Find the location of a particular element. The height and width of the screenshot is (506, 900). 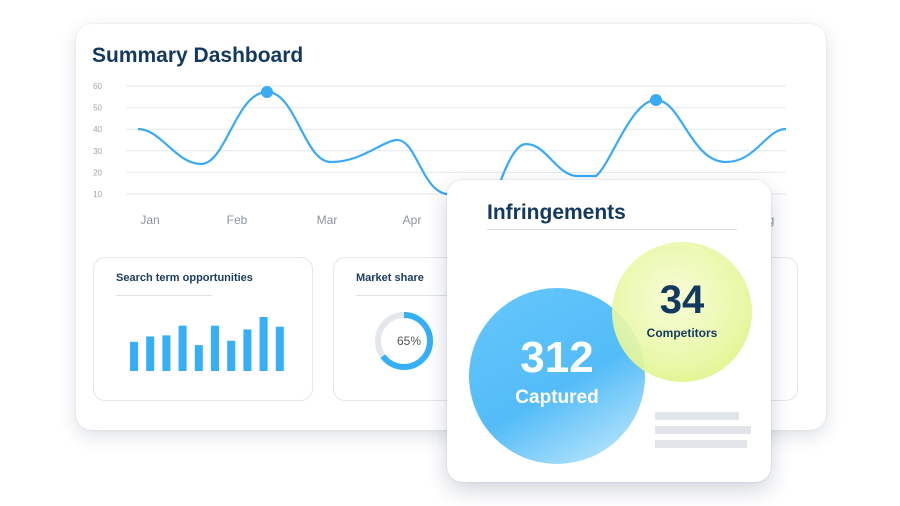

captured-count: 312 is located at coordinates (557, 357).